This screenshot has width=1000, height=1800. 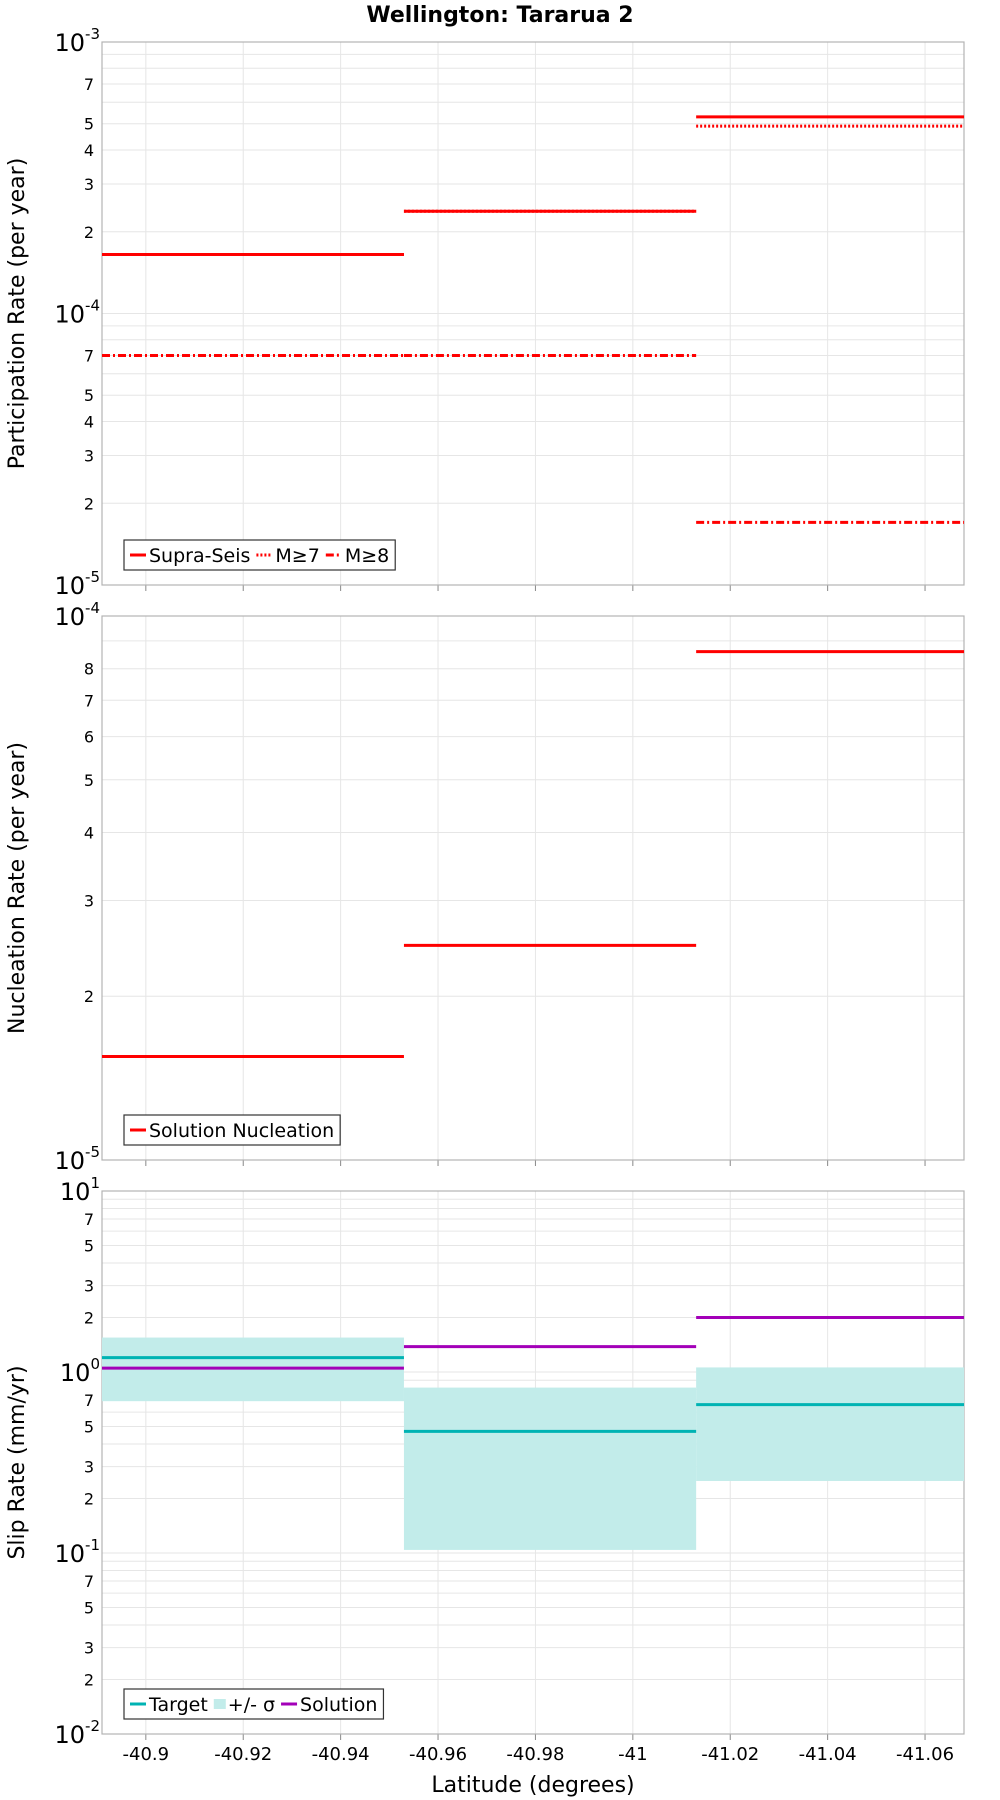 What do you see at coordinates (730, 1754) in the screenshot?
I see `x-tick-label: -41.02` at bounding box center [730, 1754].